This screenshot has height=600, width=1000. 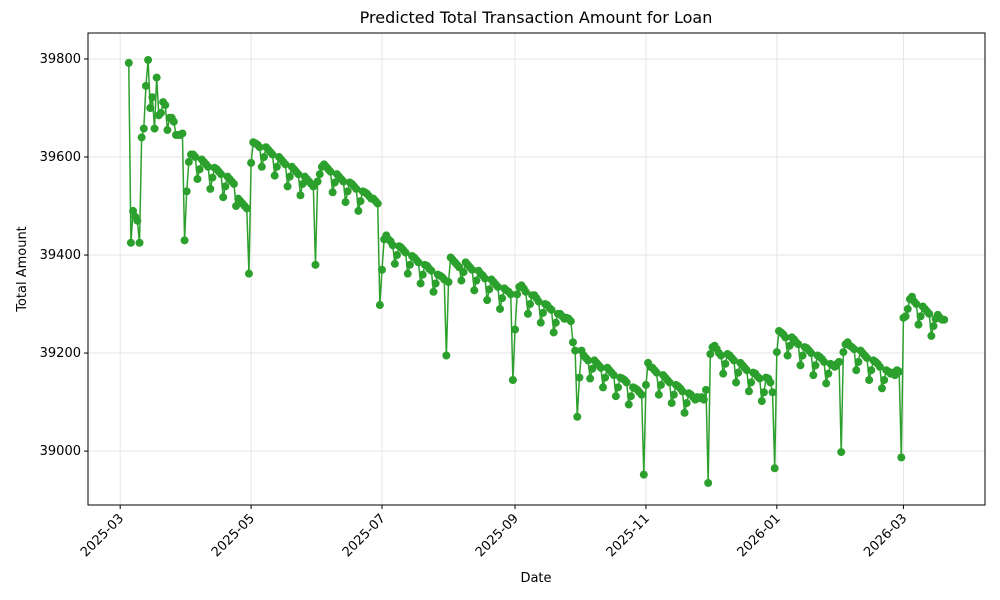 I want to click on y-tick-label: 39800, so click(x=60, y=59).